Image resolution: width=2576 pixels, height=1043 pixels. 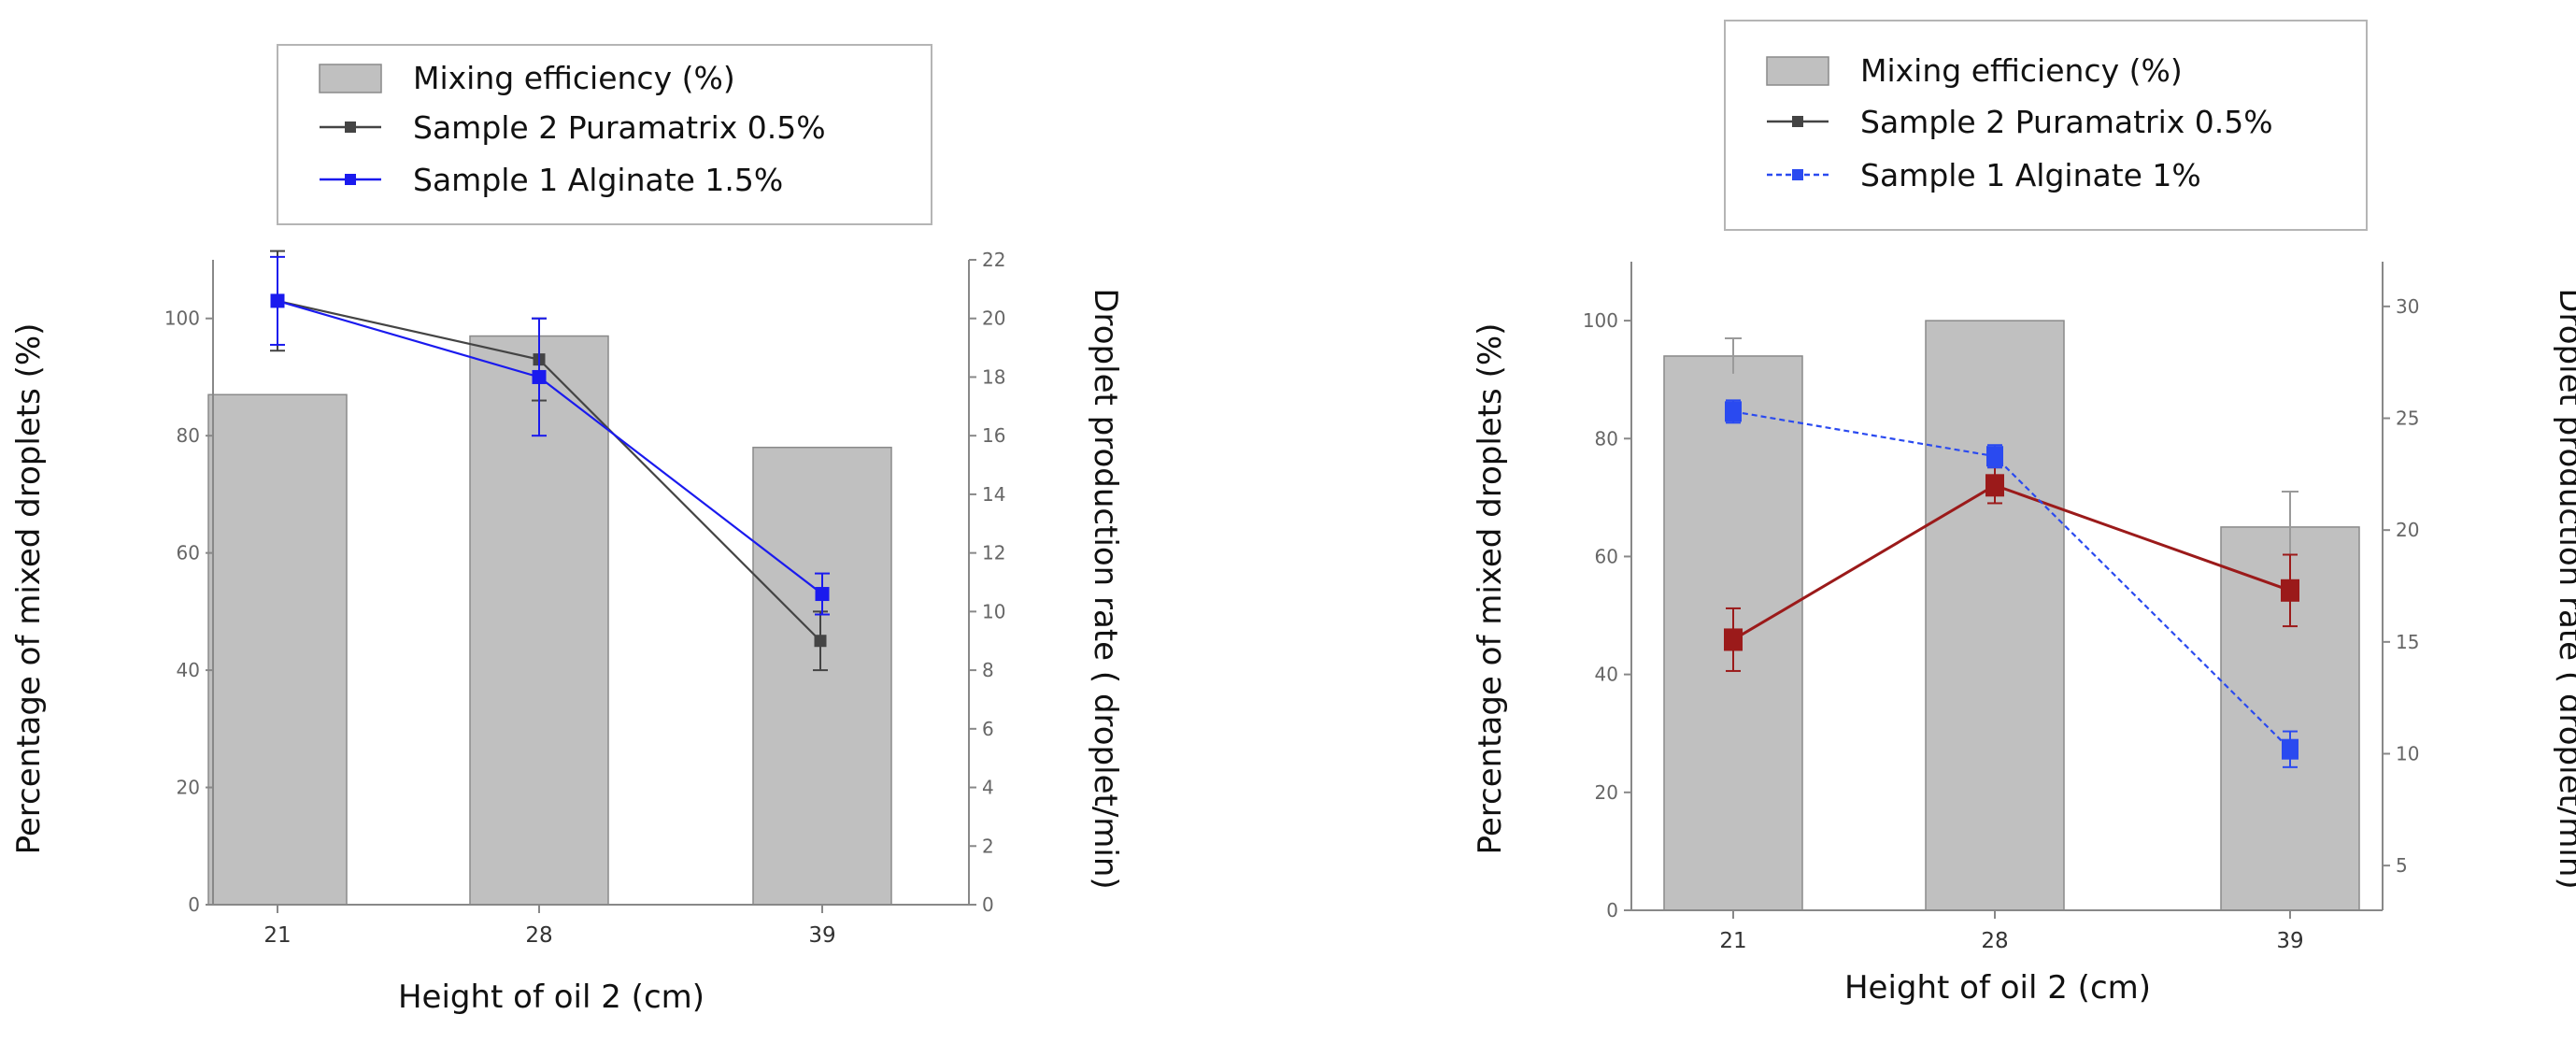 I want to click on y2-tick-label: 30, so click(x=2408, y=306).